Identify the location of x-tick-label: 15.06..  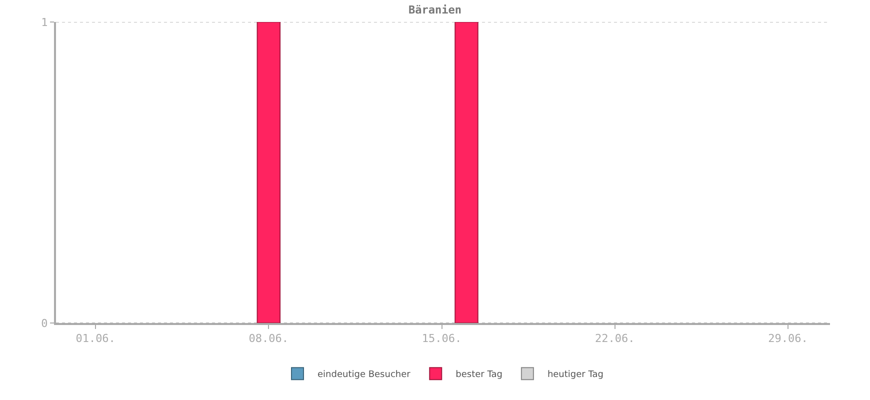
(442, 339).